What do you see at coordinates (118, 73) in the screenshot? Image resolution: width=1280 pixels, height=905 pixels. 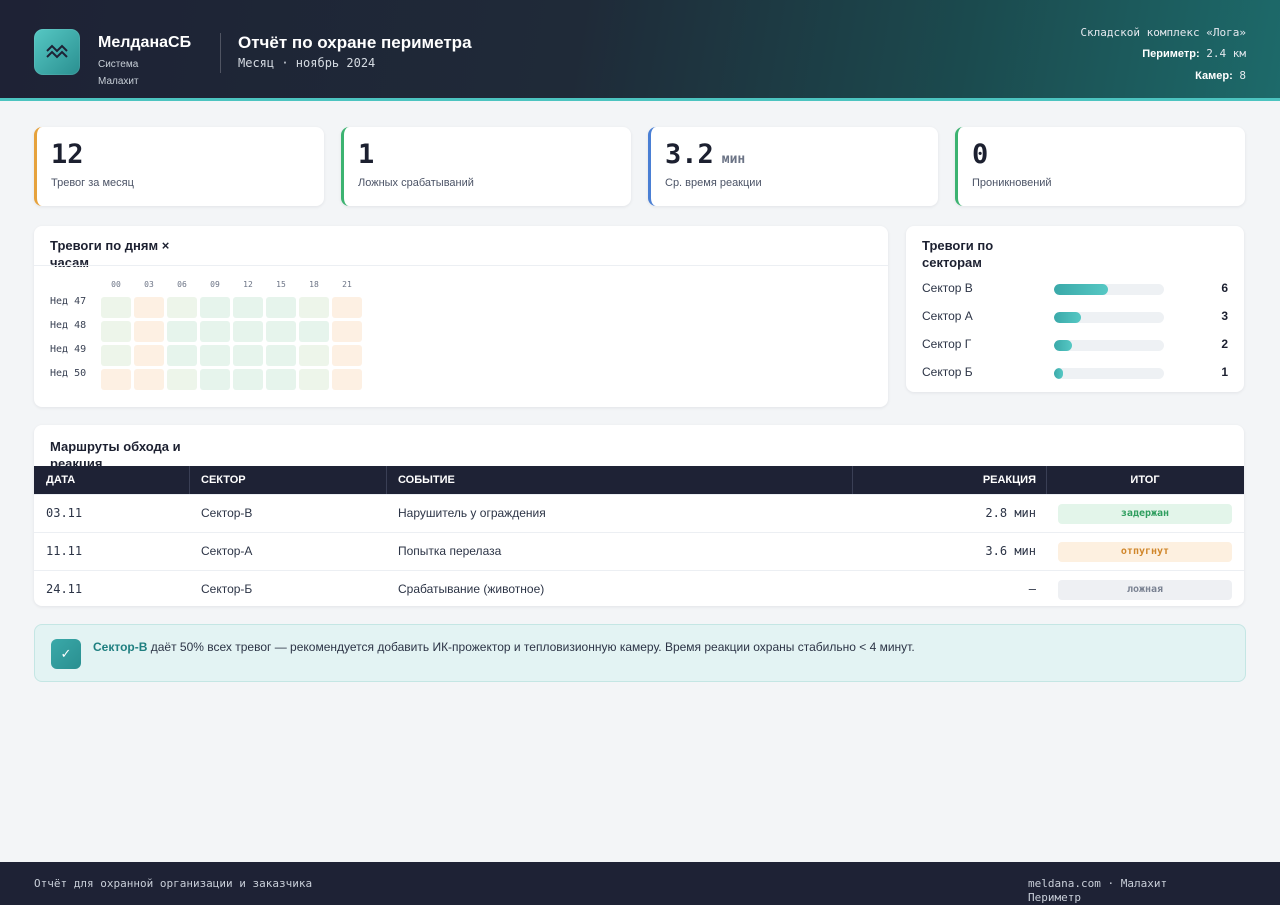 I see `brand-subtitle: Система Малахит` at bounding box center [118, 73].